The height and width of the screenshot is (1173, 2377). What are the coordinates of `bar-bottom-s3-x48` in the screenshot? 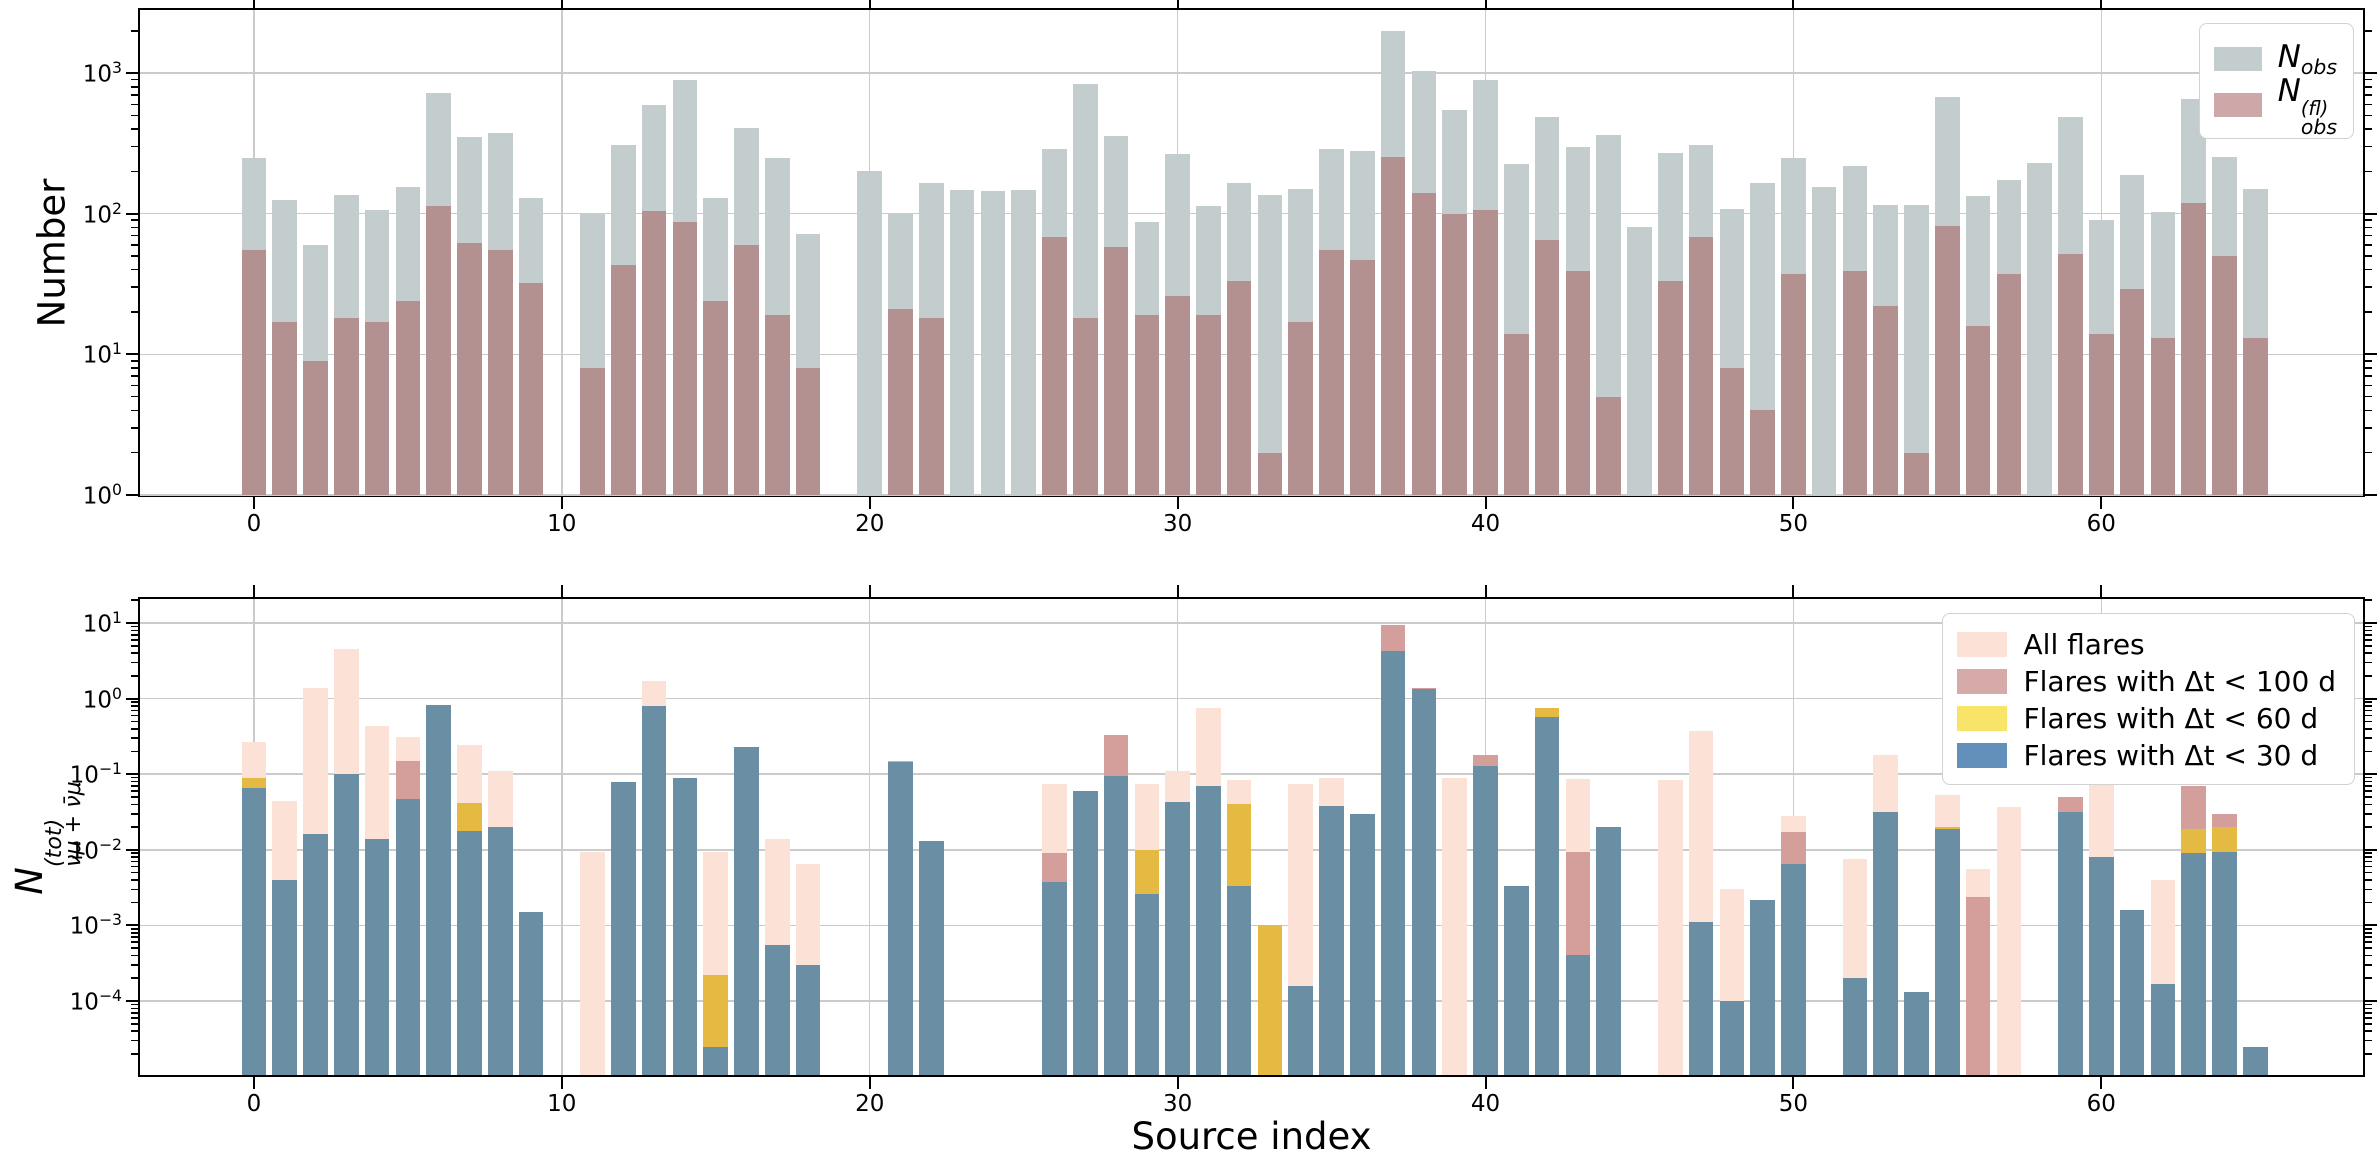 It's located at (1732, 1038).